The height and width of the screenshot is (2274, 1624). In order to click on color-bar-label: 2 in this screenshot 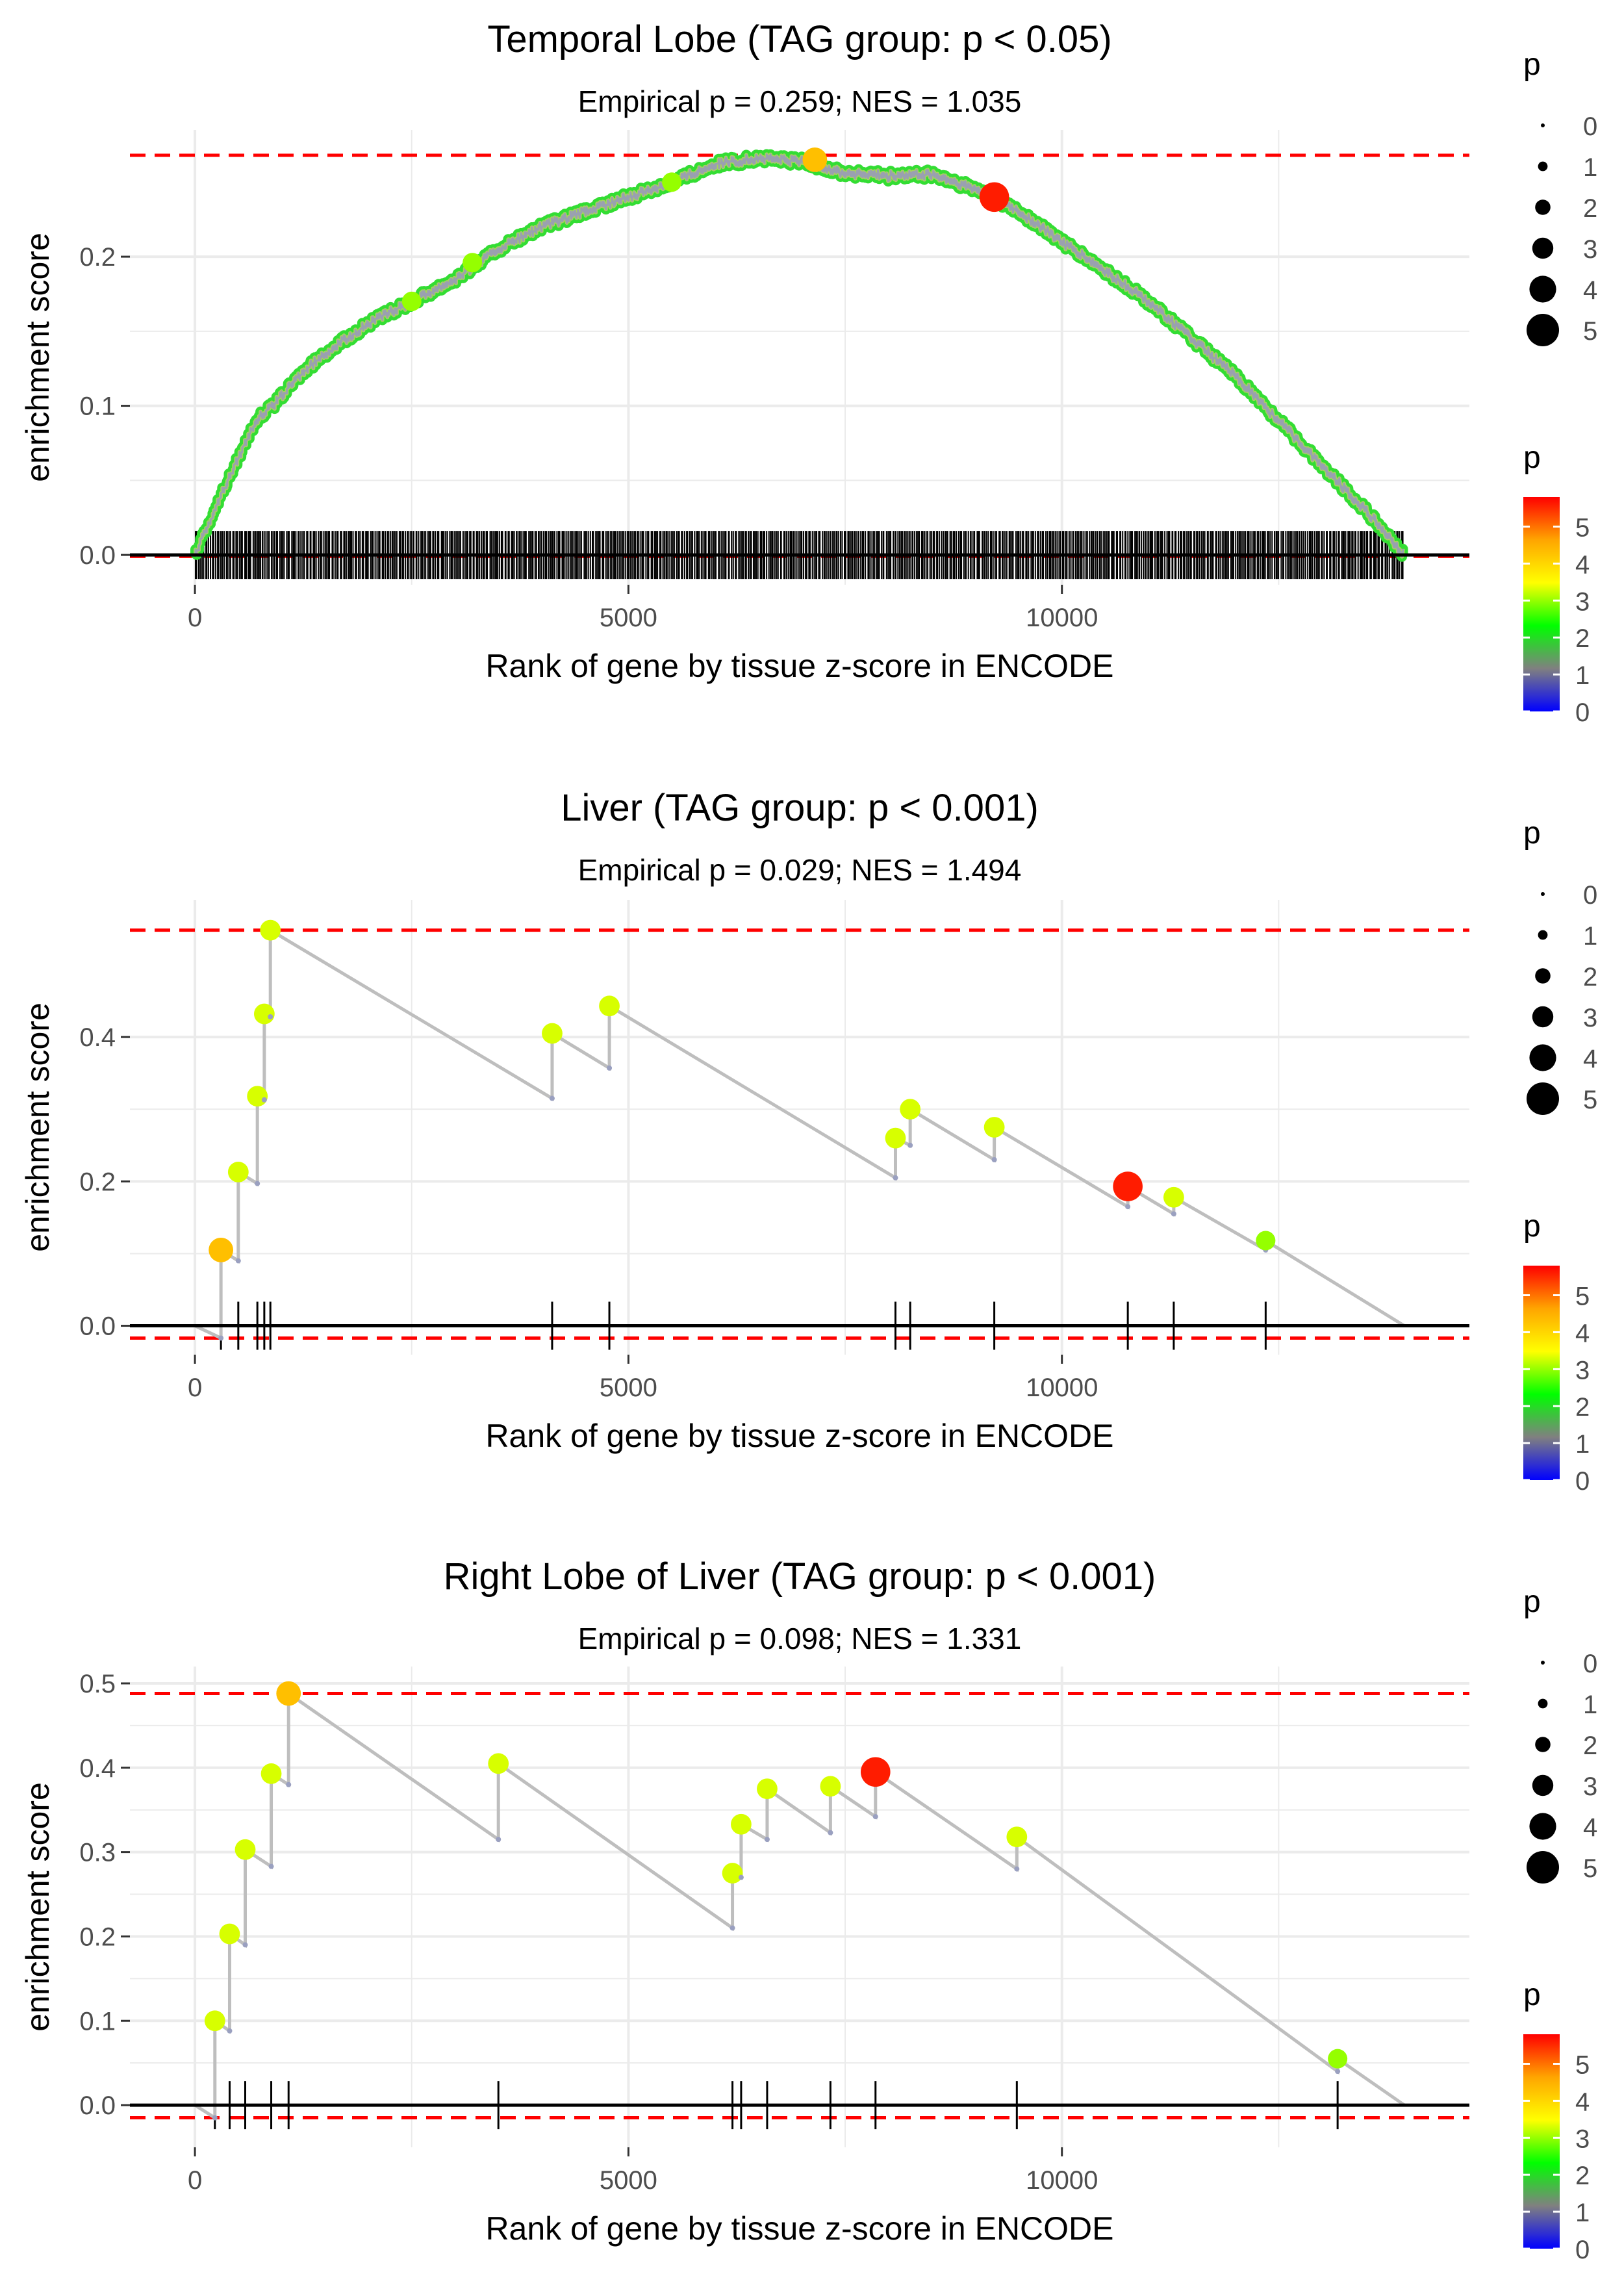, I will do `click(1582, 1407)`.